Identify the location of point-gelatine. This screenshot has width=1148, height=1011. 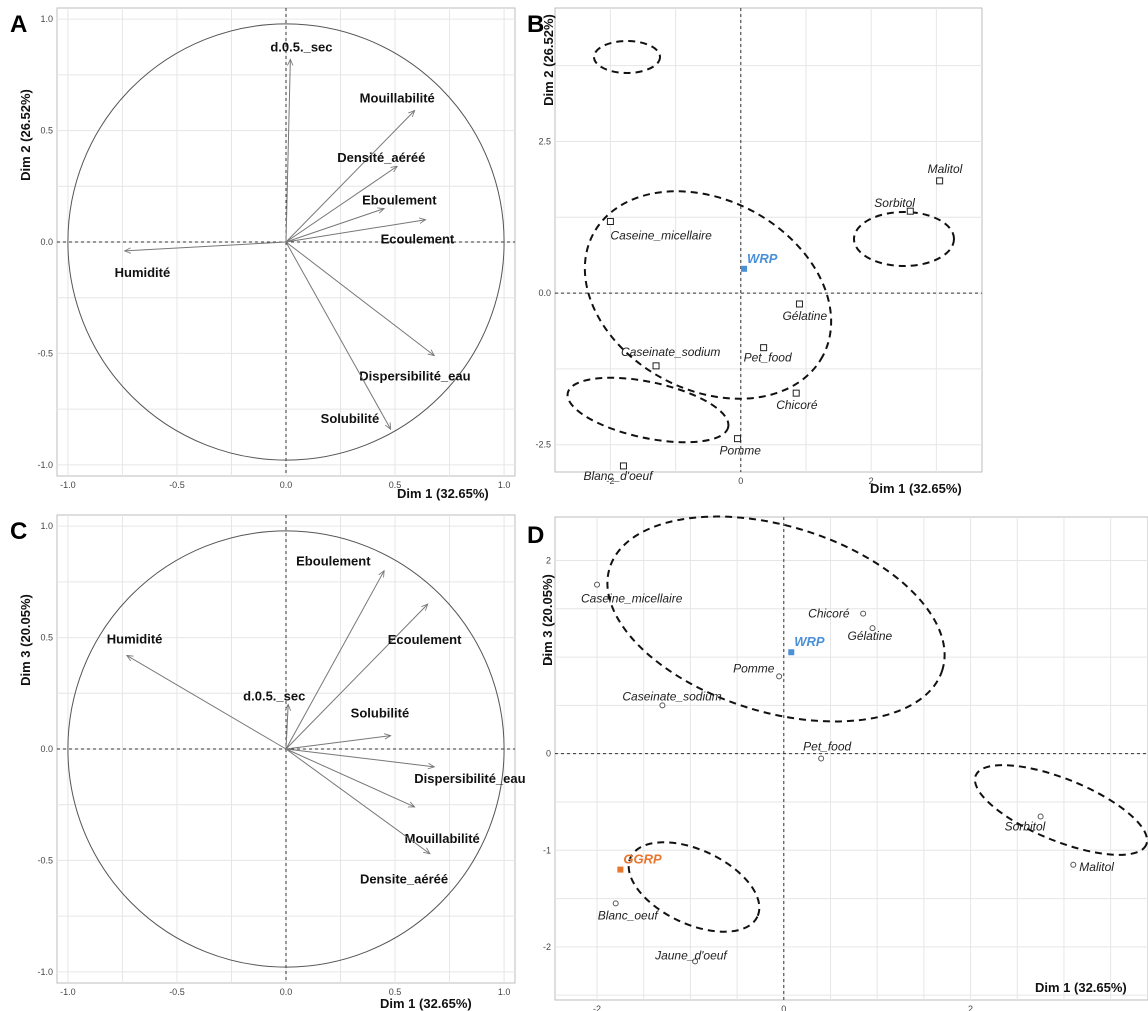
(872, 628).